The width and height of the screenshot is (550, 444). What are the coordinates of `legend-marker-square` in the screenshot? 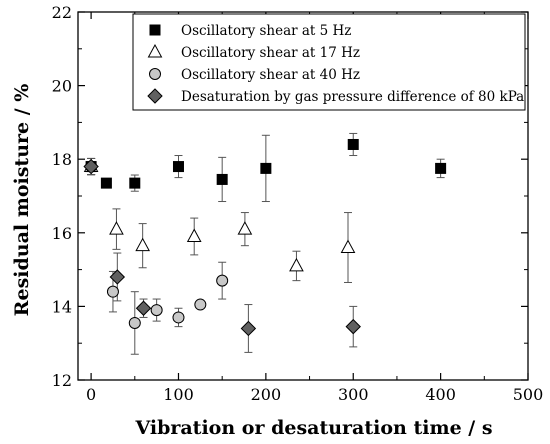 It's located at (155, 30).